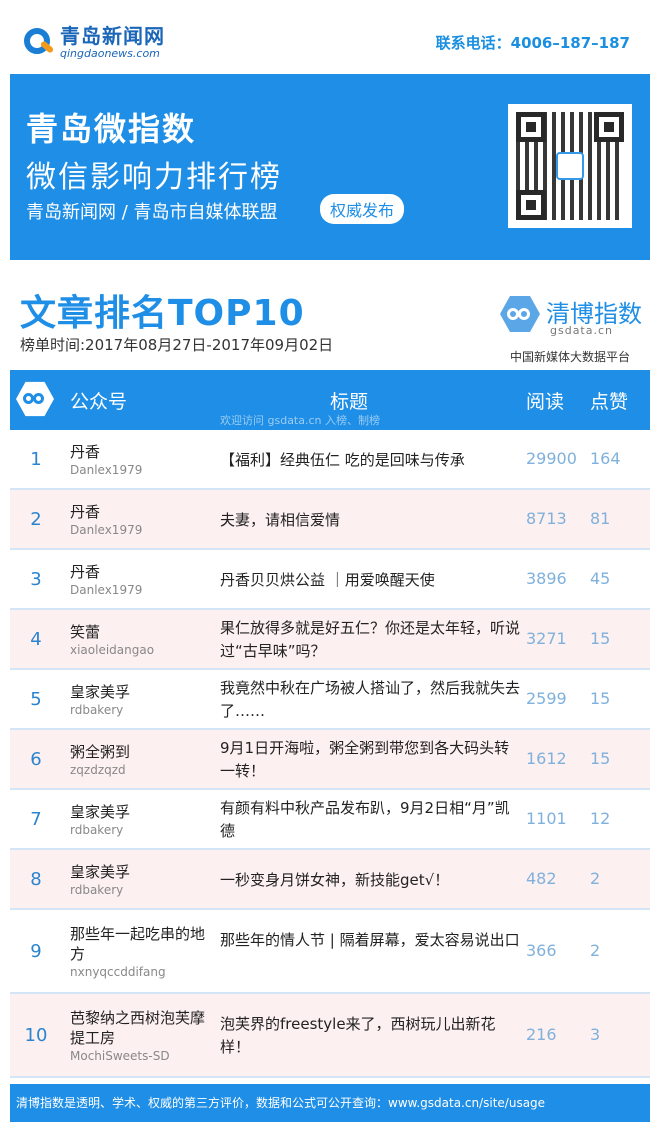 The height and width of the screenshot is (1132, 660). I want to click on rank-number: 7, so click(36, 819).